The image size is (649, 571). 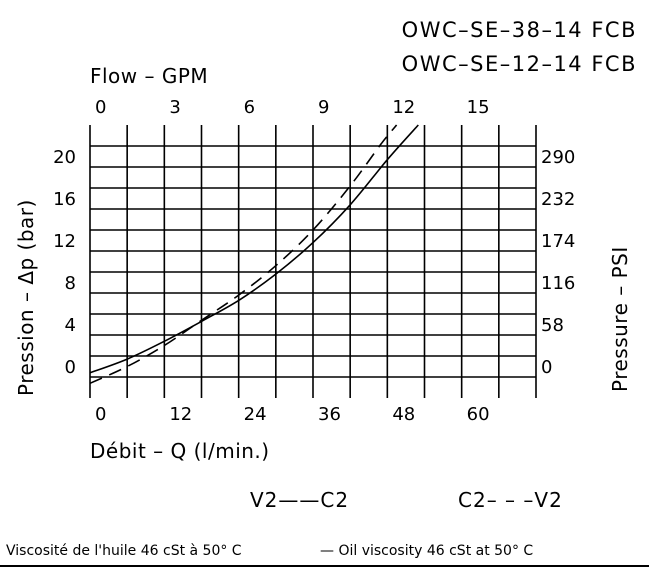 What do you see at coordinates (329, 414) in the screenshot?
I see `x-tick-bottom: 36` at bounding box center [329, 414].